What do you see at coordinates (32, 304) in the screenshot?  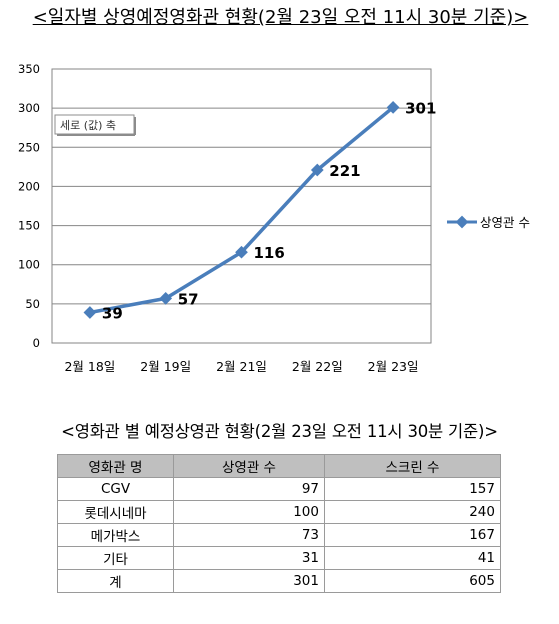 I see `y-tick-label: 50` at bounding box center [32, 304].